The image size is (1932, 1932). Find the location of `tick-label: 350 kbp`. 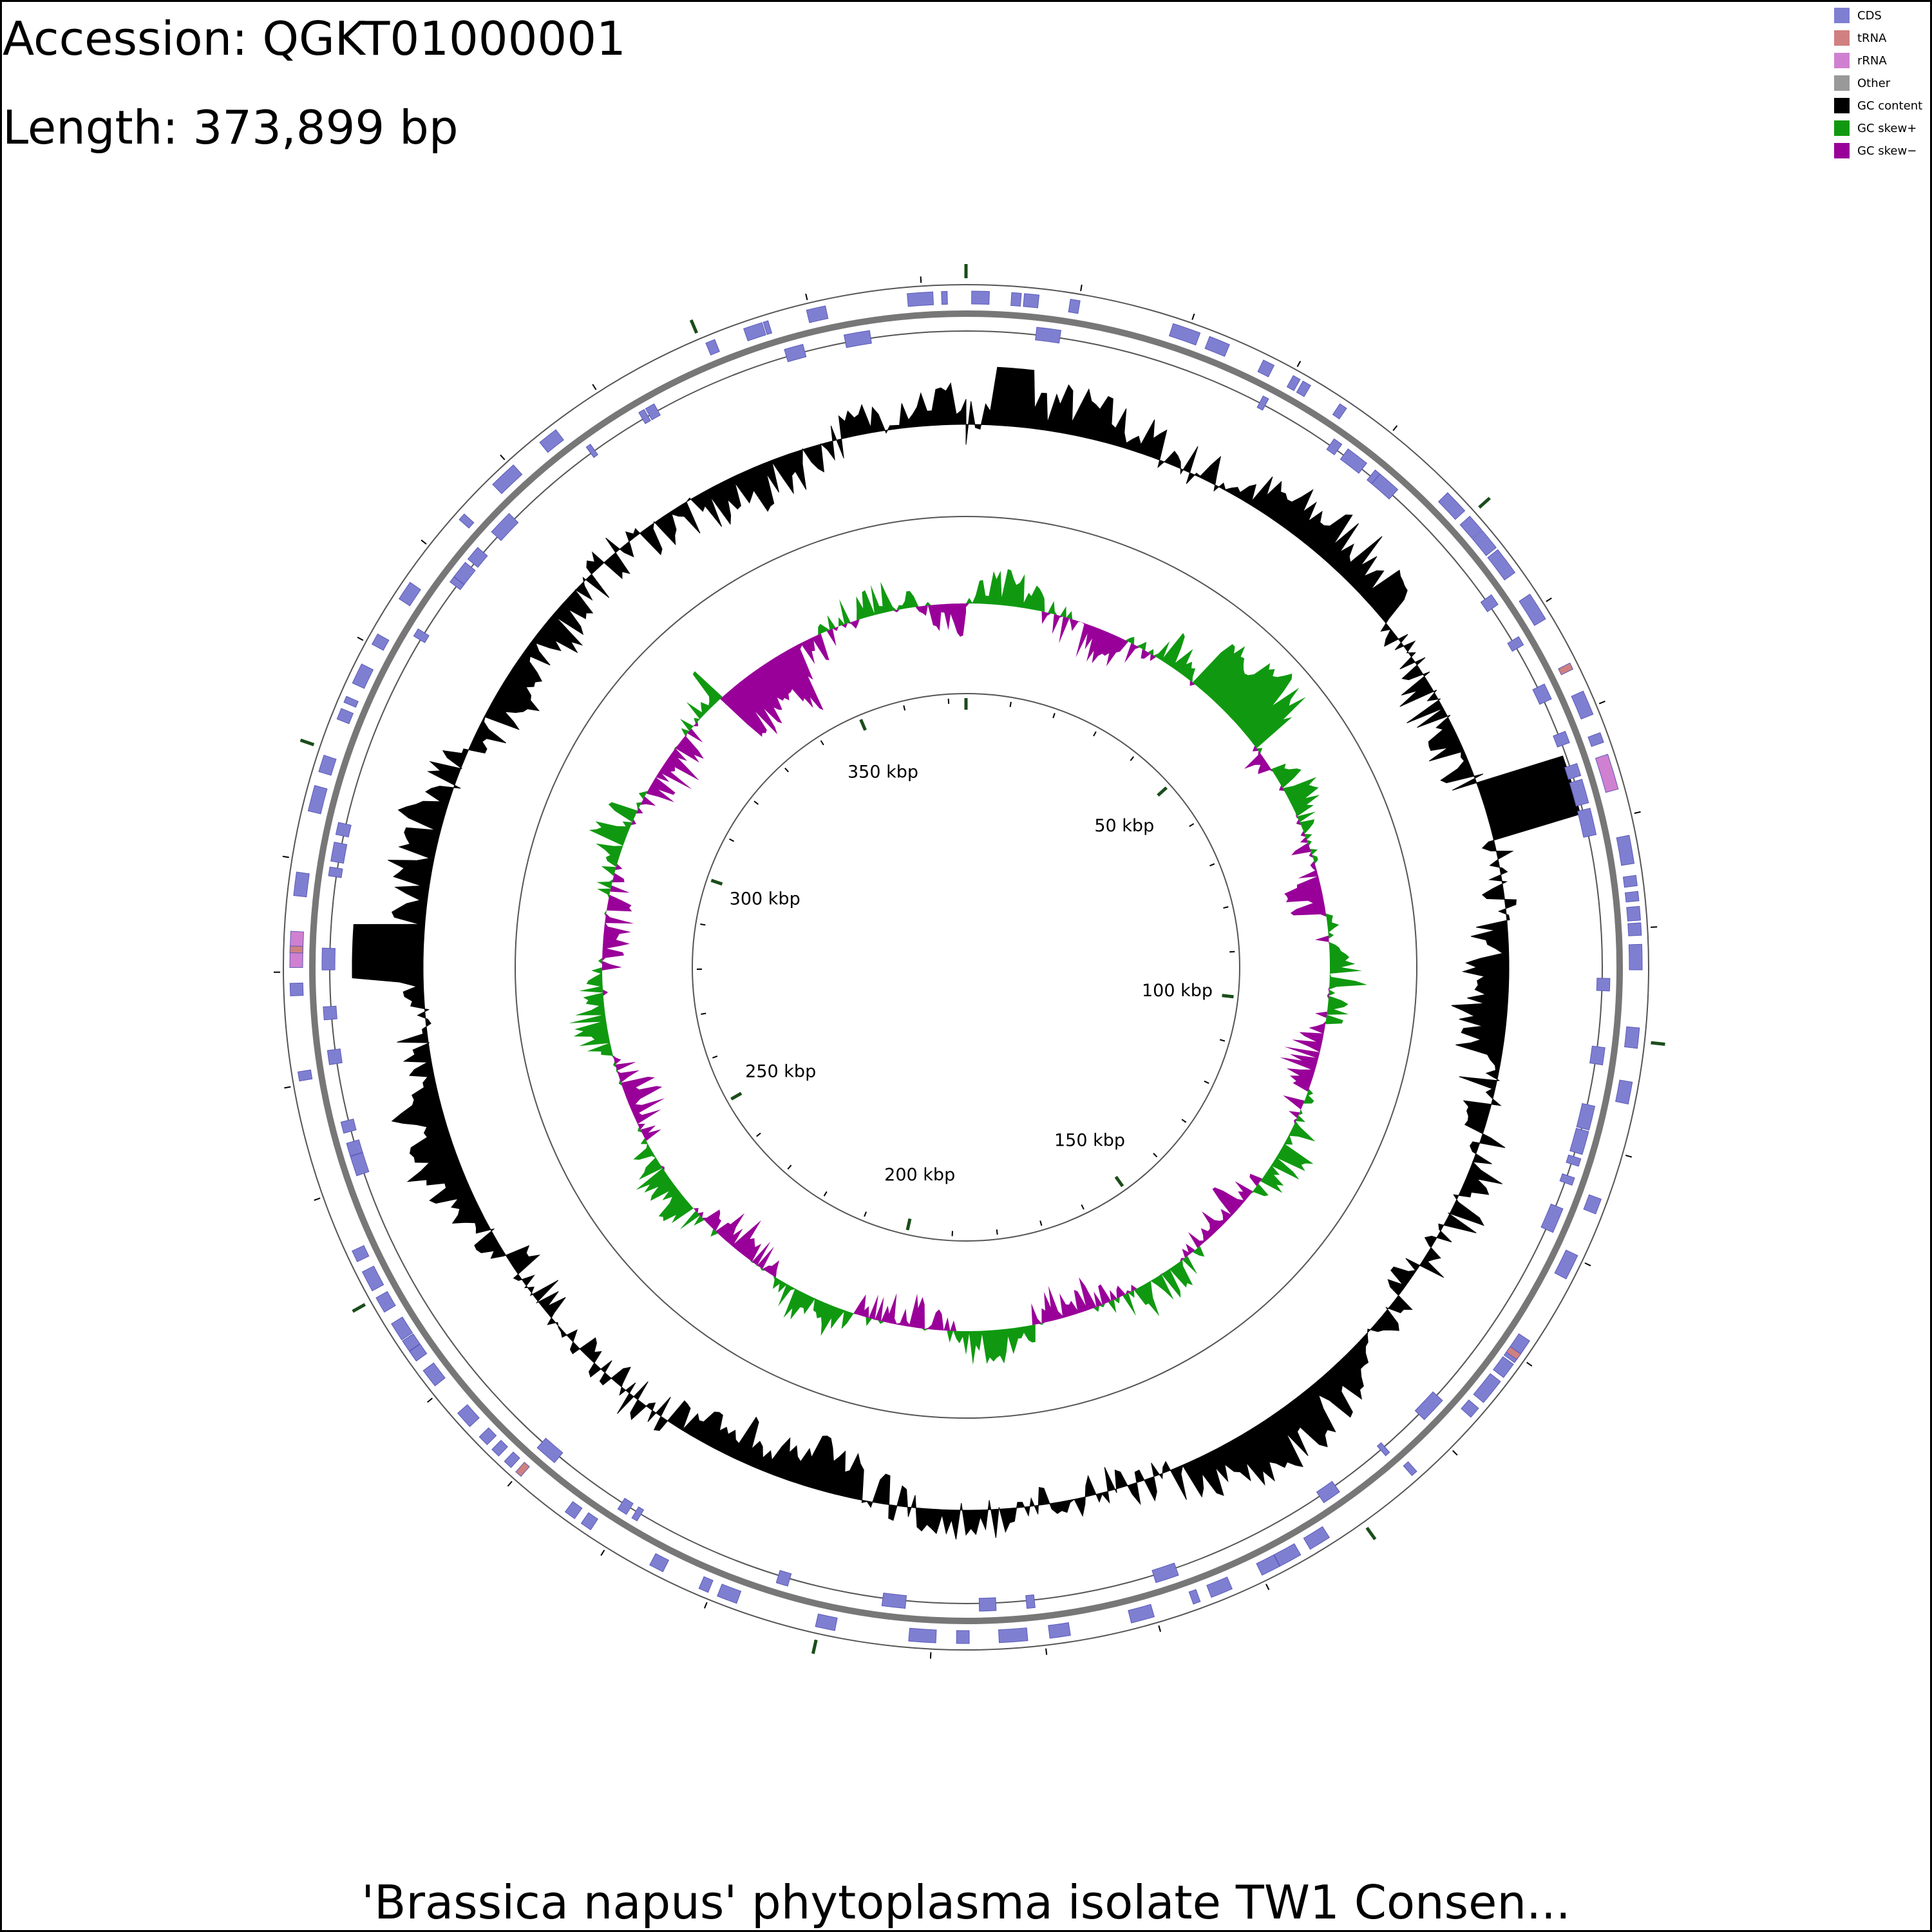

tick-label: 350 kbp is located at coordinates (883, 772).